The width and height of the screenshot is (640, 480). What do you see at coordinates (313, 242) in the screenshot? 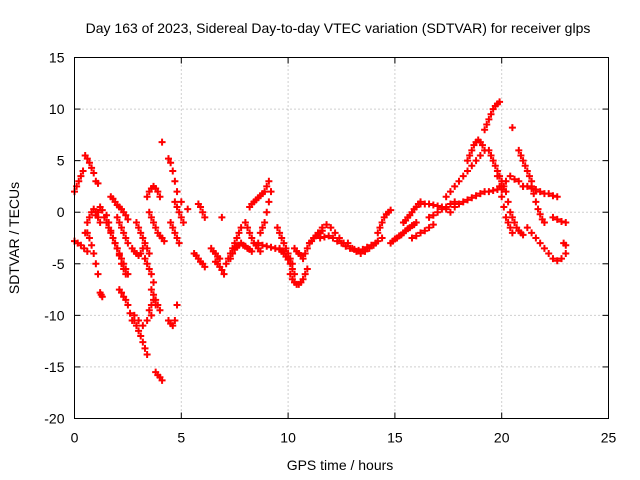
I see `series-arc43` at bounding box center [313, 242].